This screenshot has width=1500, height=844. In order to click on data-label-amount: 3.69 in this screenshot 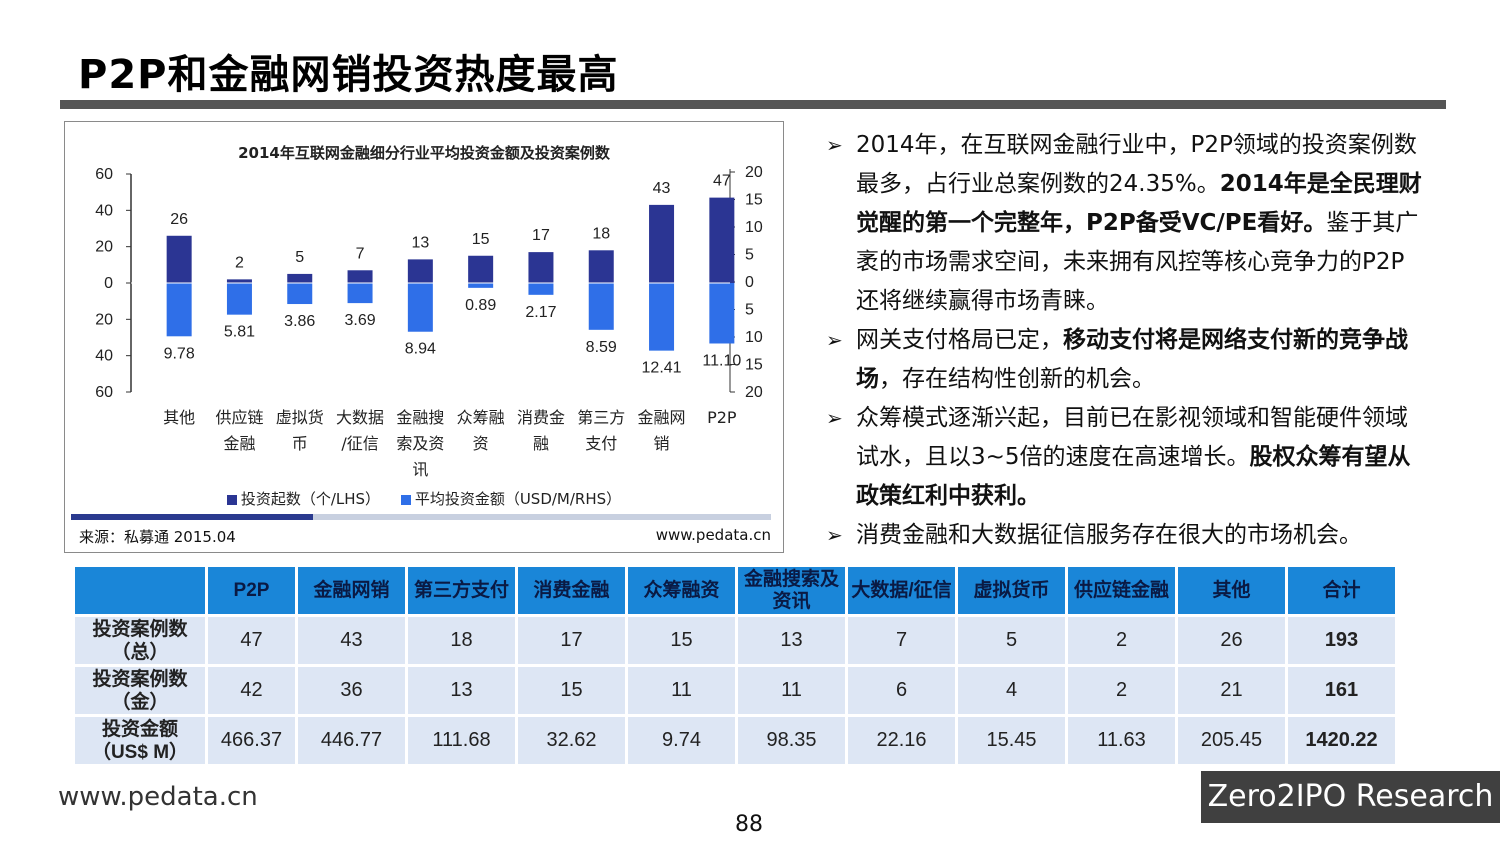, I will do `click(359, 320)`.